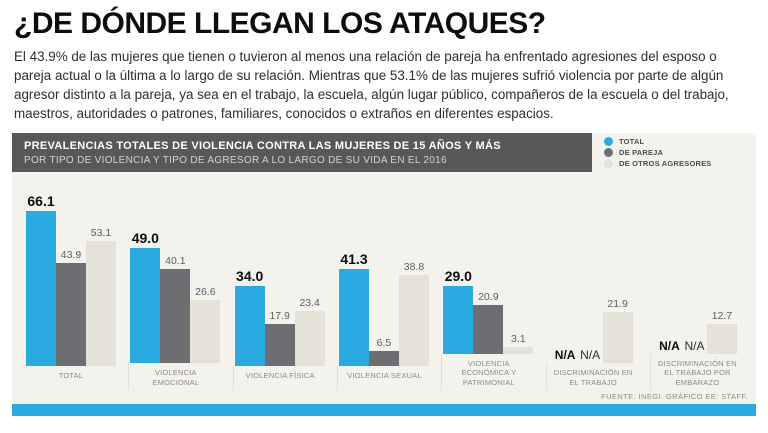  I want to click on category-label: VIOLENCIA EMOCIONAL, so click(175, 376).